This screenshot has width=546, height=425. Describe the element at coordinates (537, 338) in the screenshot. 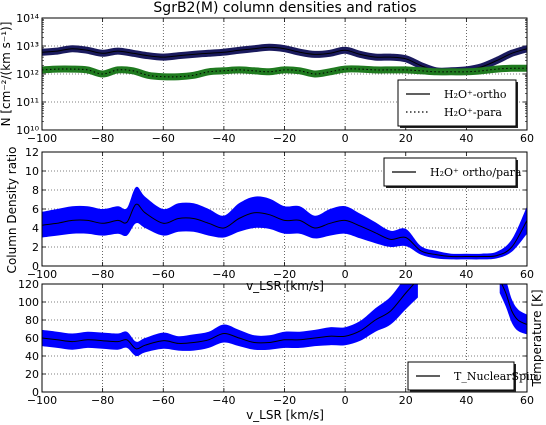

I see `y-axis-label-right: Temperature [K]` at that location.